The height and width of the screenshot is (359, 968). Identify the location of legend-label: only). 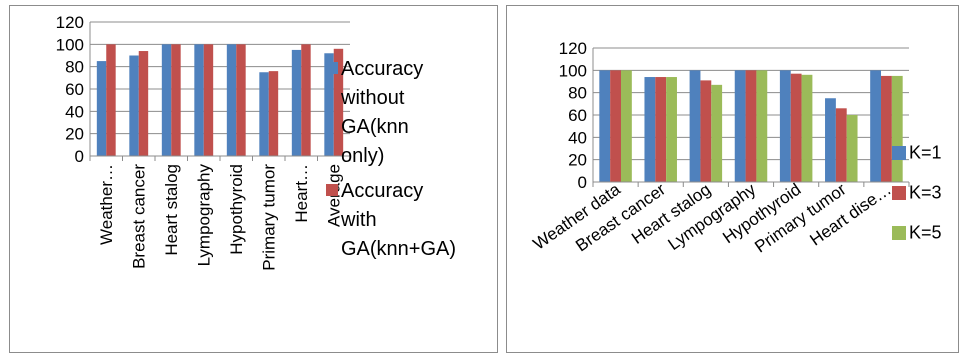
(362, 156).